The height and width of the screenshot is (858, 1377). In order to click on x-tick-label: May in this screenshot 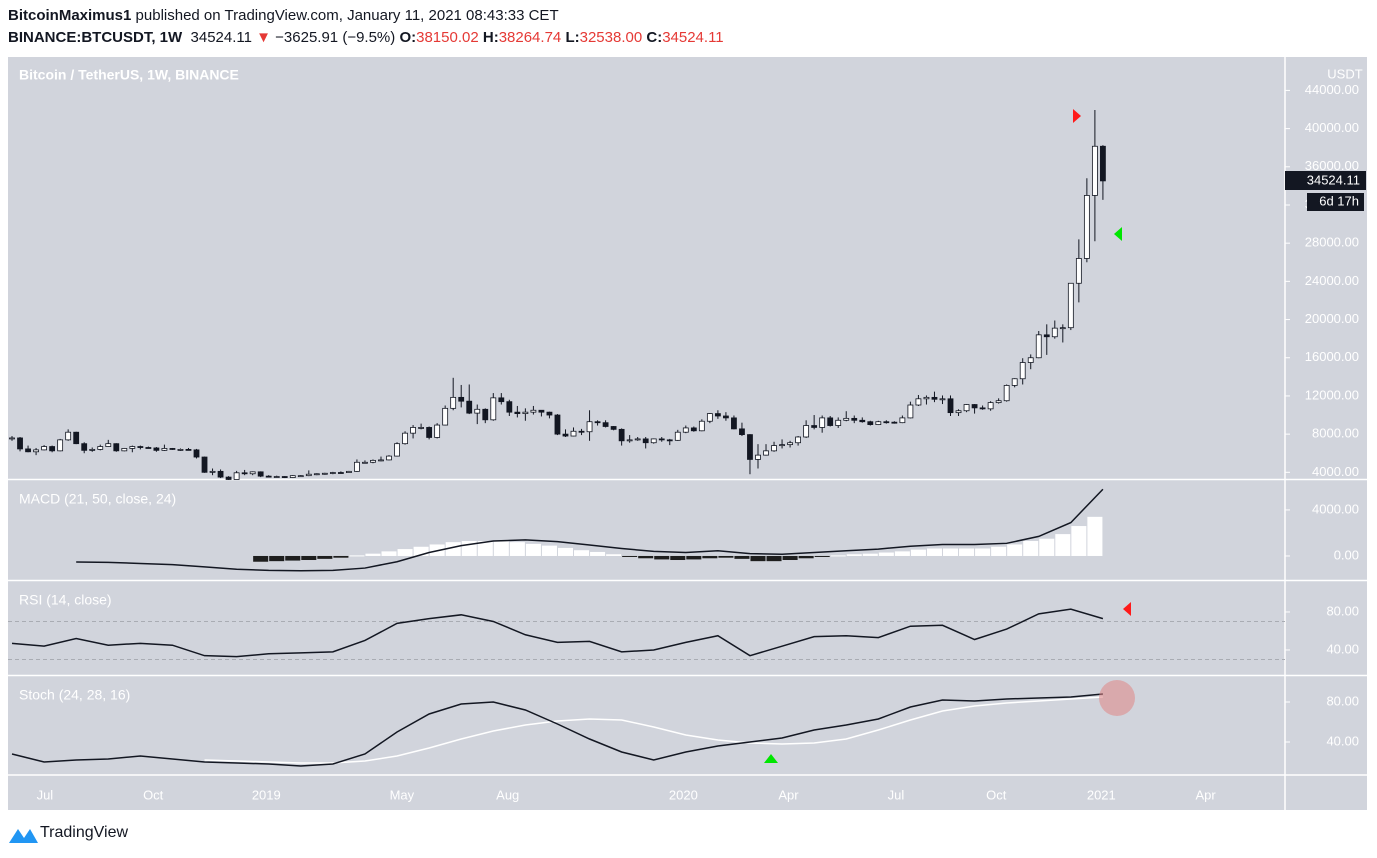, I will do `click(402, 794)`.